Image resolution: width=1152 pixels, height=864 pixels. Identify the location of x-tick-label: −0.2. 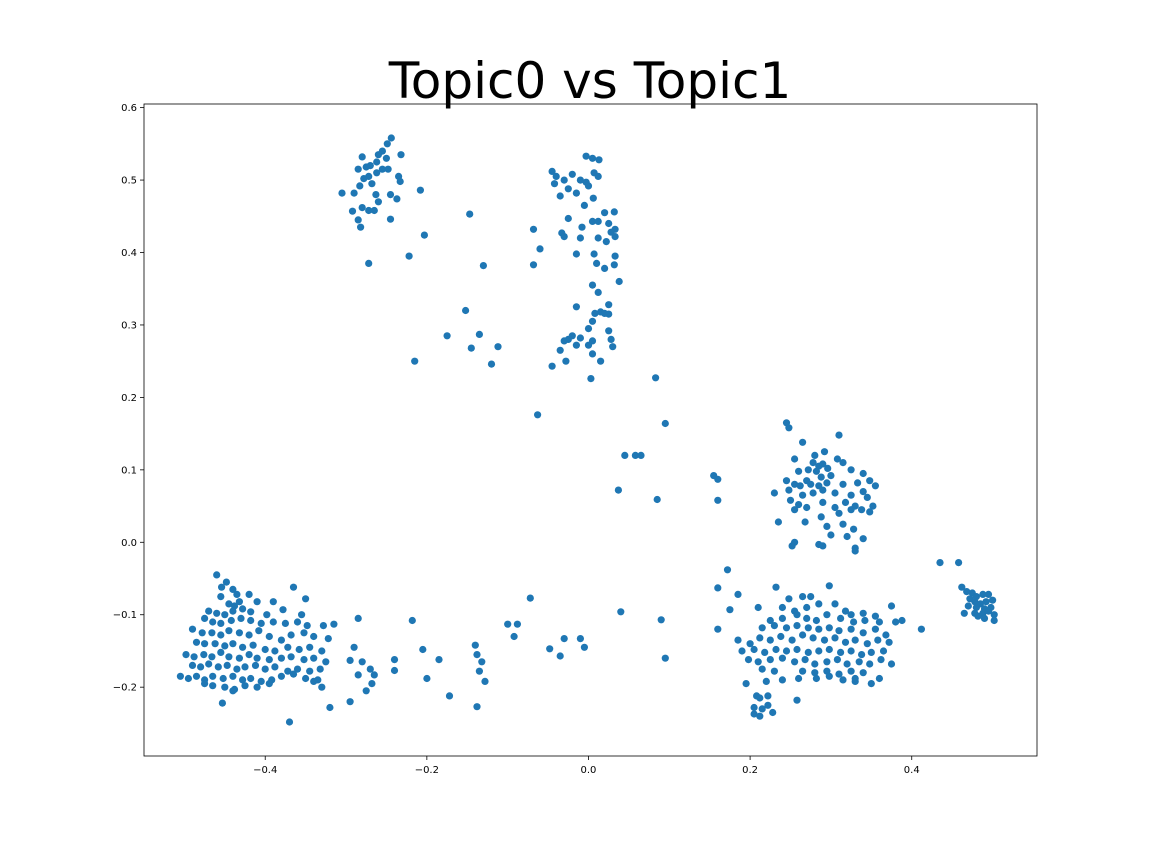
(427, 770).